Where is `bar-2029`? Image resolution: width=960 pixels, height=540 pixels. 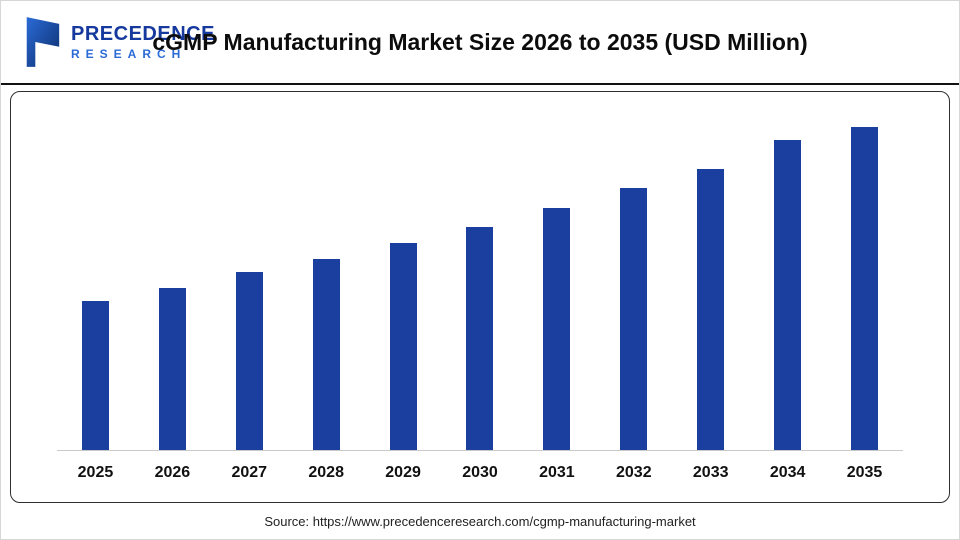 bar-2029 is located at coordinates (403, 346).